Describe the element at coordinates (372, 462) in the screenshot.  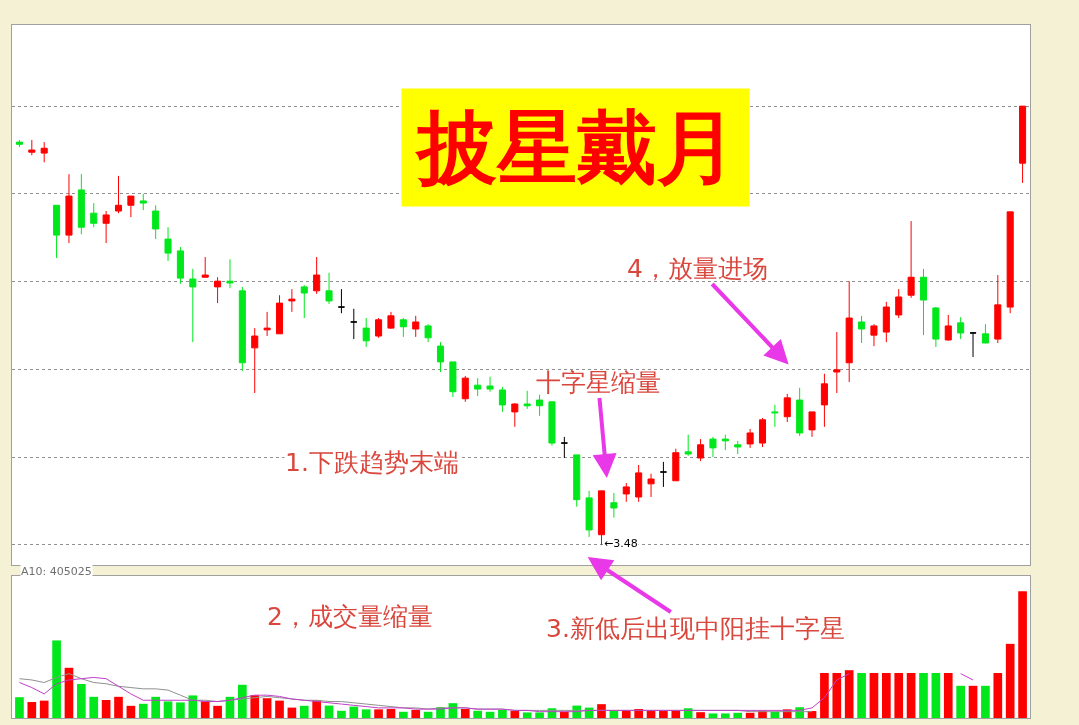
I see `annotation: 1.下跌趋势末端` at that location.